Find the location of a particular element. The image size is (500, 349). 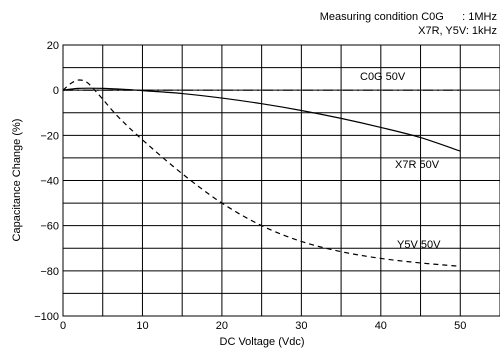

measuring-condition-line-2: X7R, Y5V: 1kHz is located at coordinates (457, 31).